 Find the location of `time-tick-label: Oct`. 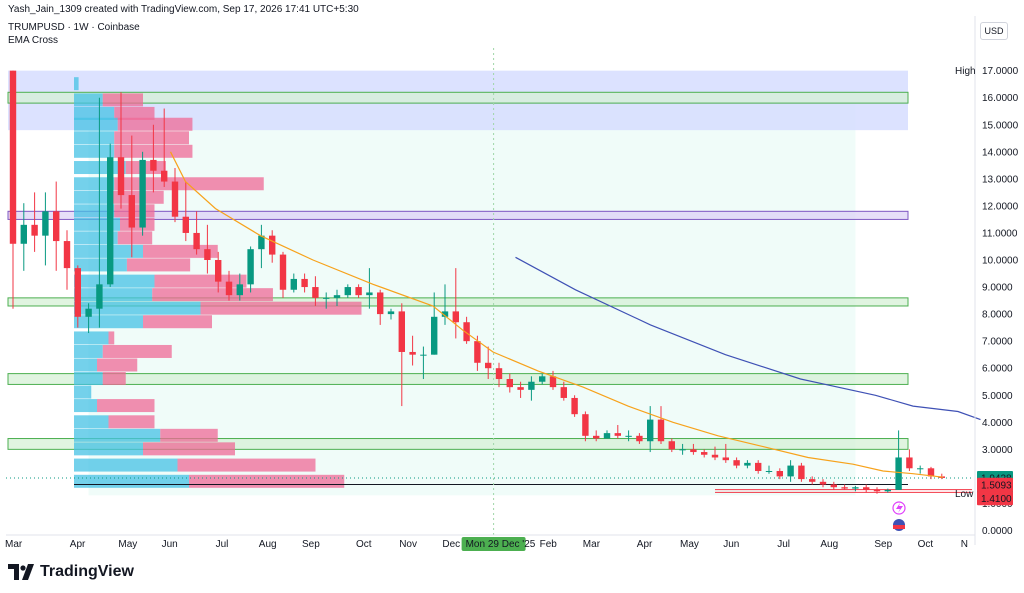

time-tick-label: Oct is located at coordinates (926, 544).